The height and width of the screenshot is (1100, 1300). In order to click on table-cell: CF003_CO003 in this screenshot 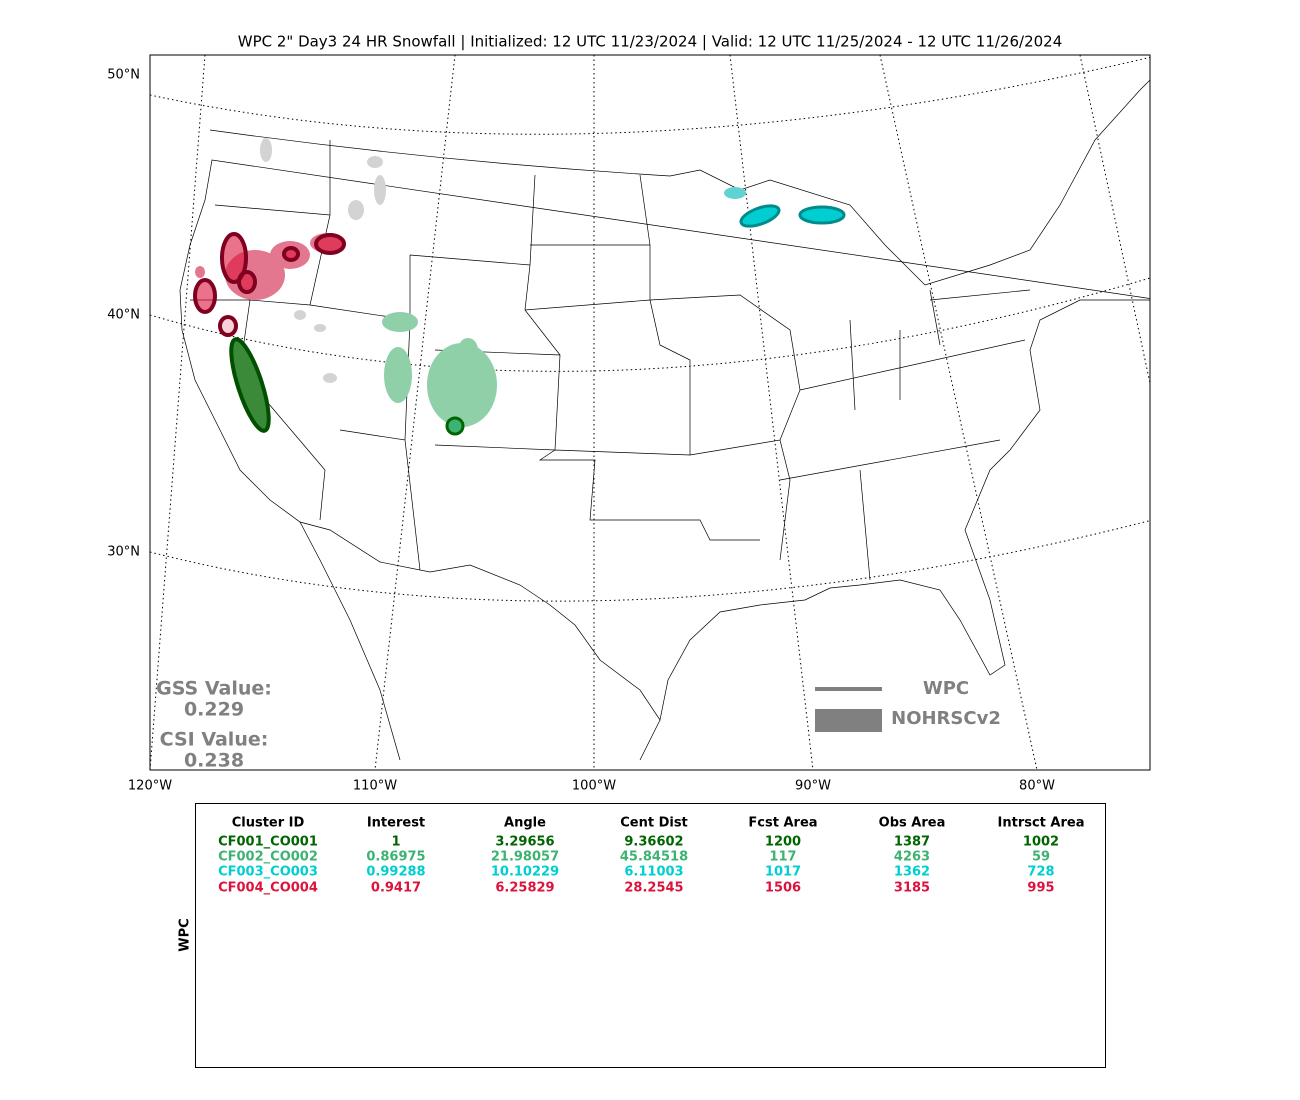, I will do `click(268, 872)`.